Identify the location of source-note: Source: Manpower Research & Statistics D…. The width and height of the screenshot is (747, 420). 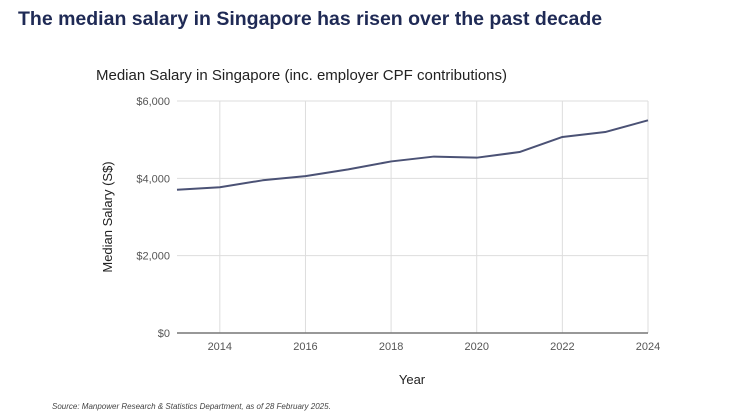
(191, 406).